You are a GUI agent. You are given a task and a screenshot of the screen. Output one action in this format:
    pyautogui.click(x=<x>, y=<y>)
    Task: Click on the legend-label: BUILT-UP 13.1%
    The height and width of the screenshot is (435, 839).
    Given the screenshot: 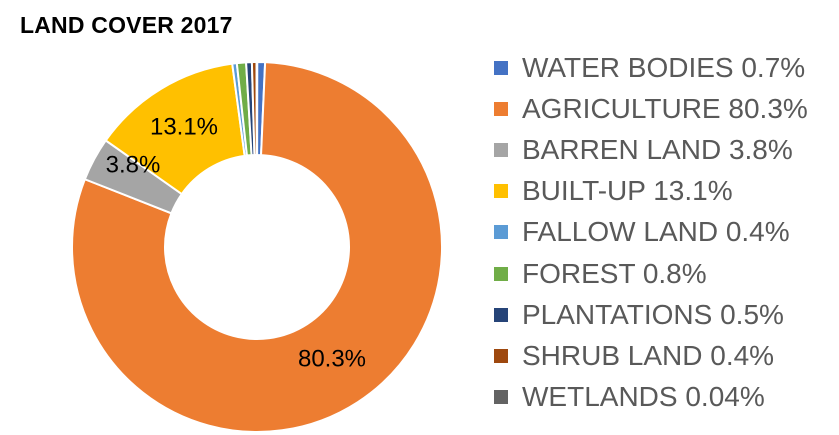 What is the action you would take?
    pyautogui.click(x=627, y=191)
    